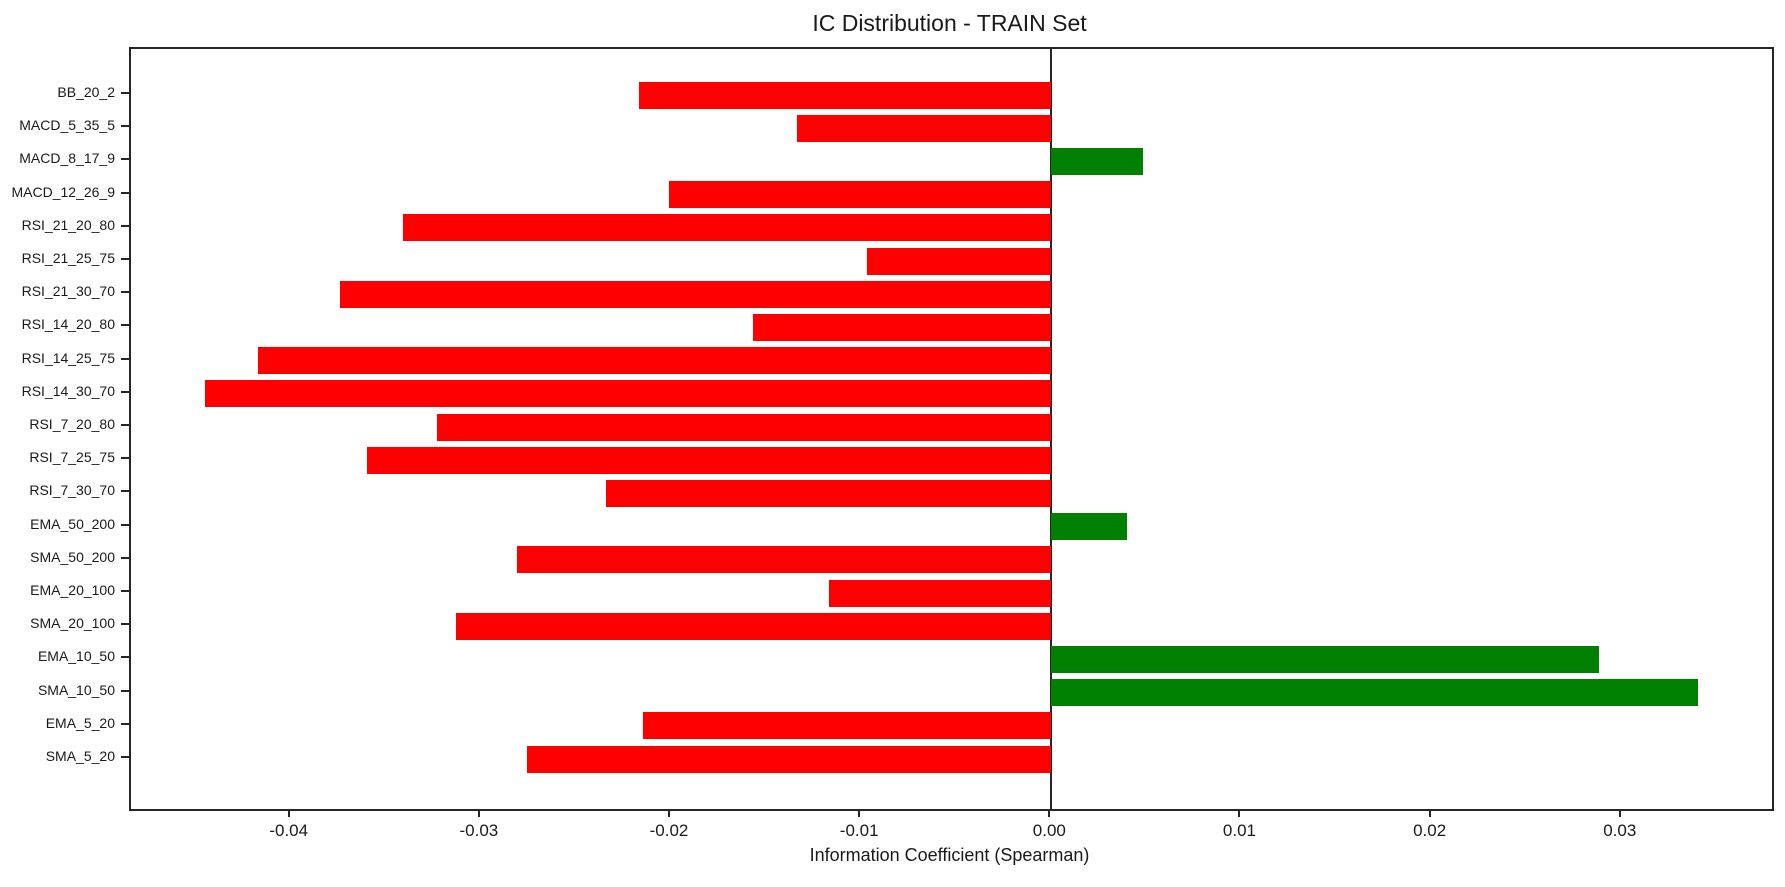 The width and height of the screenshot is (1785, 887). What do you see at coordinates (72, 490) in the screenshot?
I see `y-tick-label-RSI_7_30_70: RSI_7_30_70` at bounding box center [72, 490].